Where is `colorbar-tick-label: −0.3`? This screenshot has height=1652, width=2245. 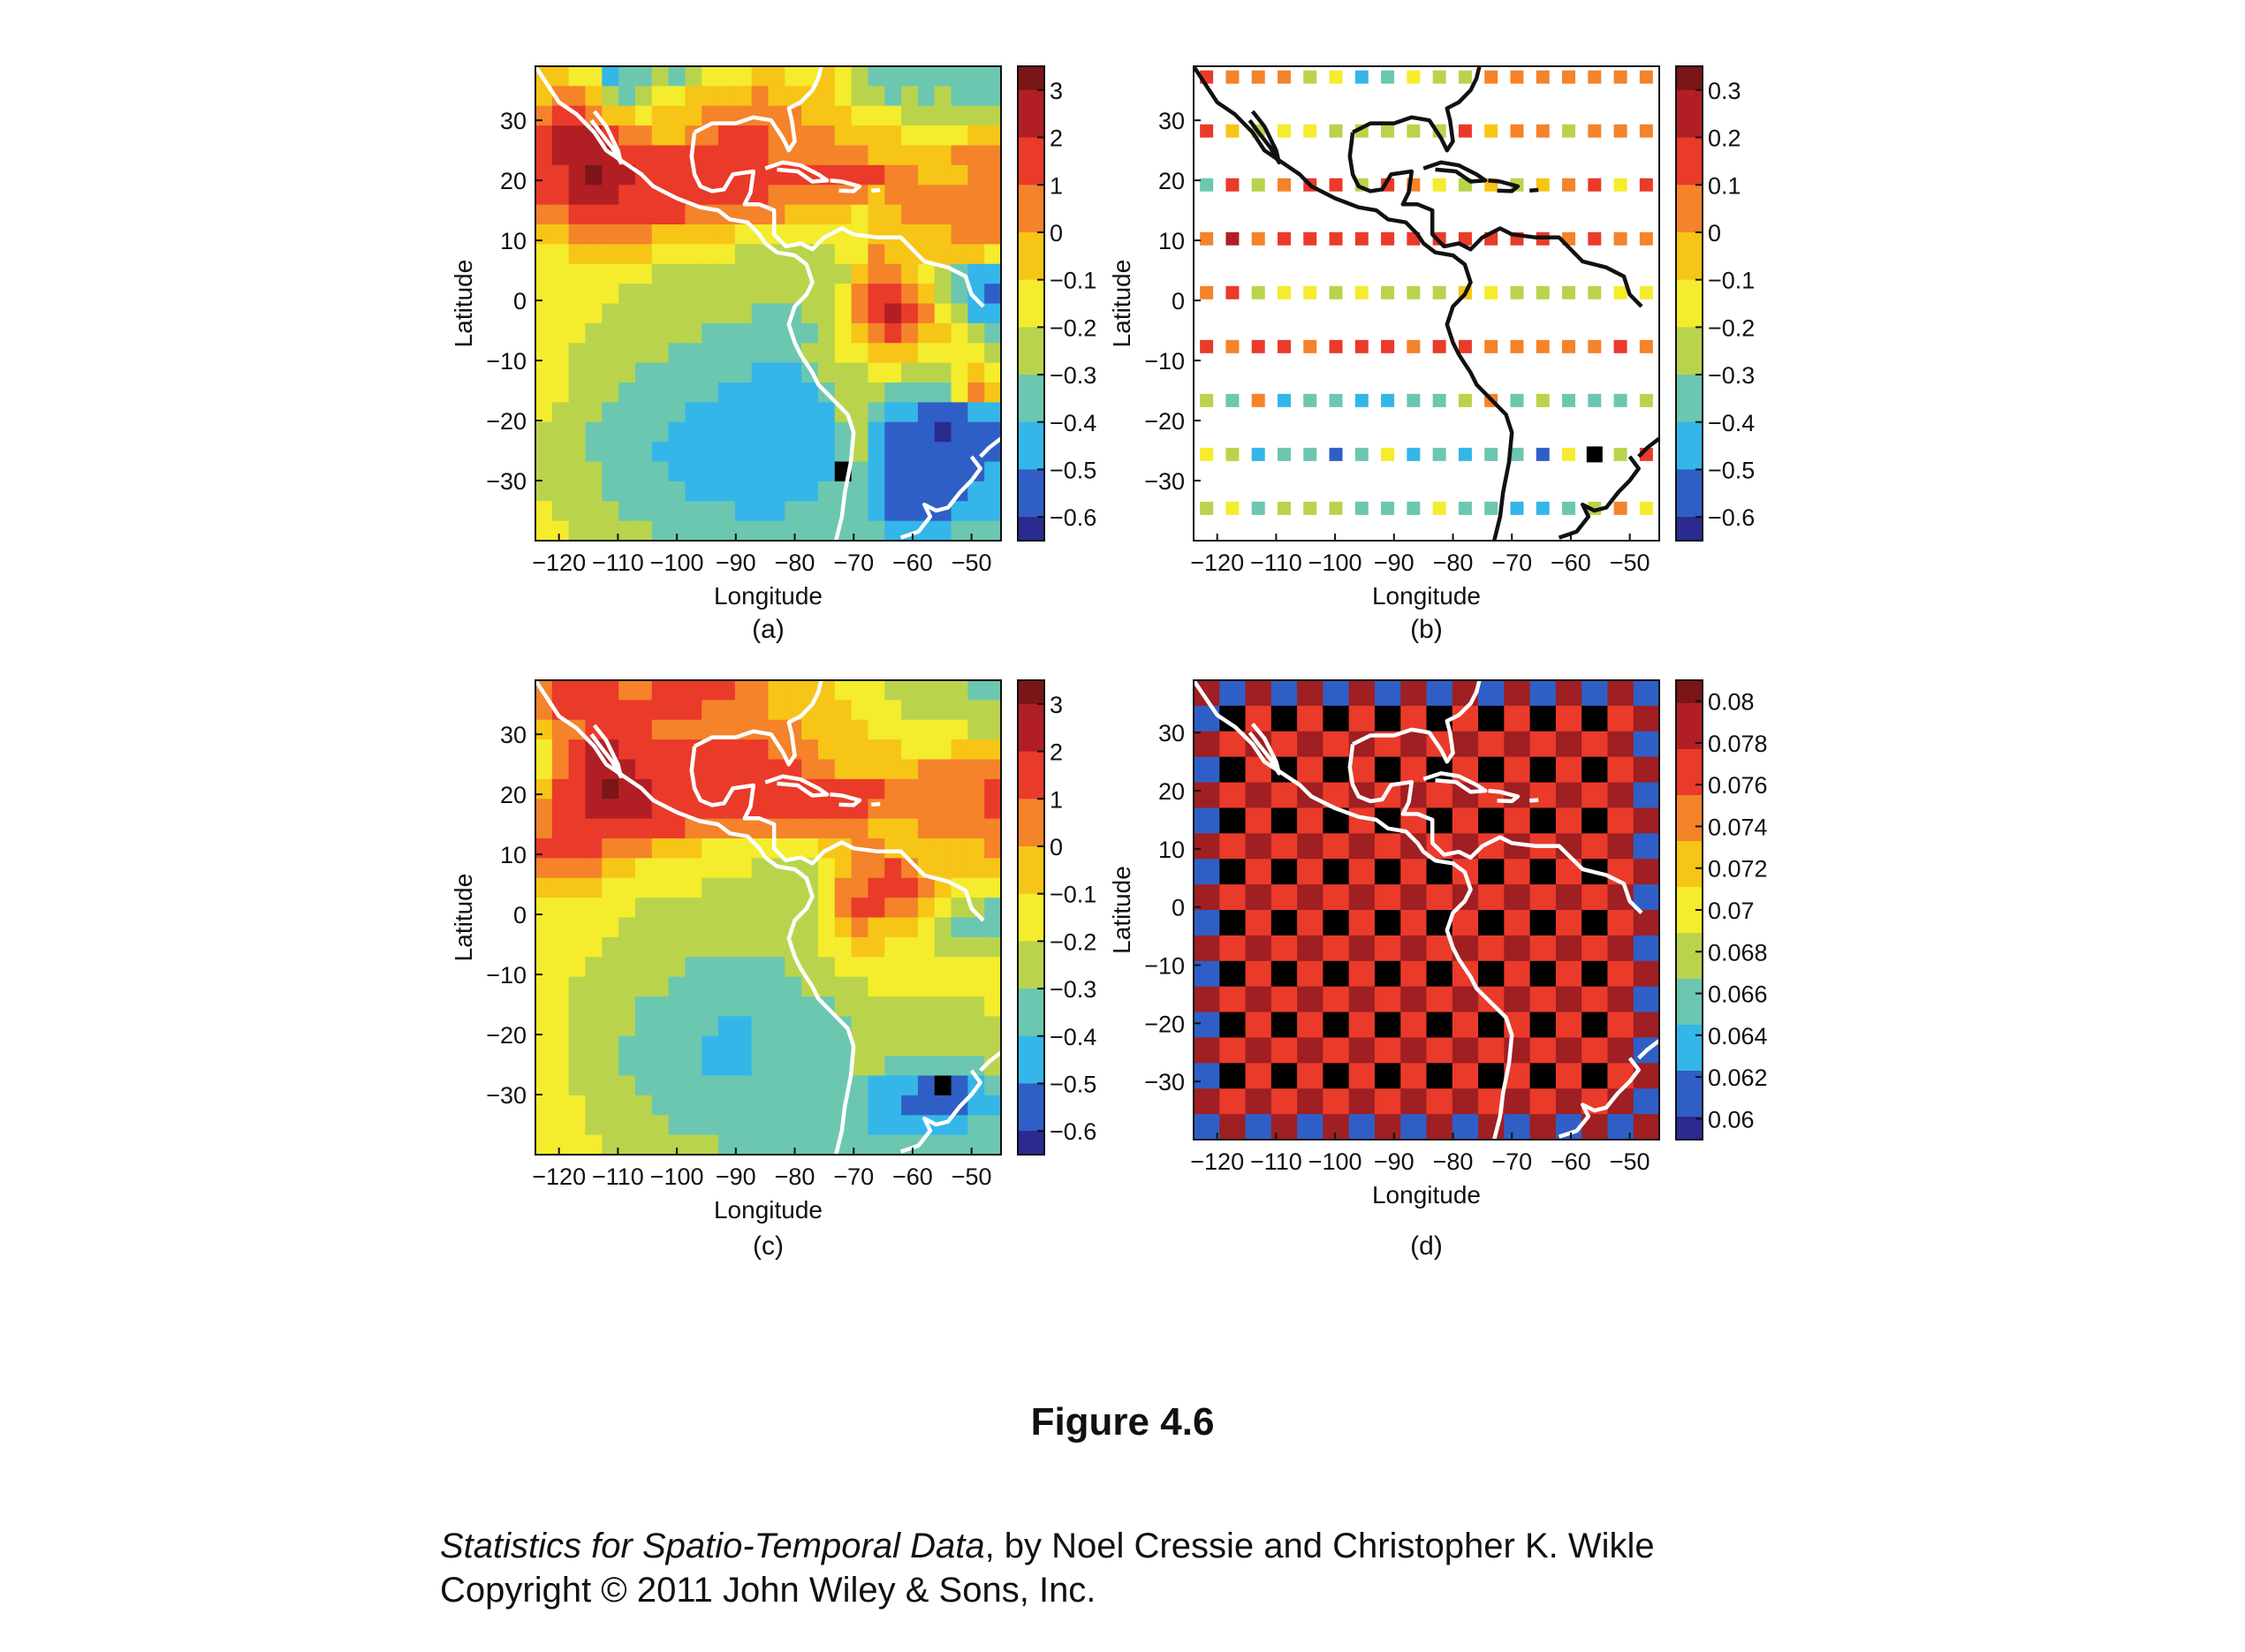 colorbar-tick-label: −0.3 is located at coordinates (1731, 375).